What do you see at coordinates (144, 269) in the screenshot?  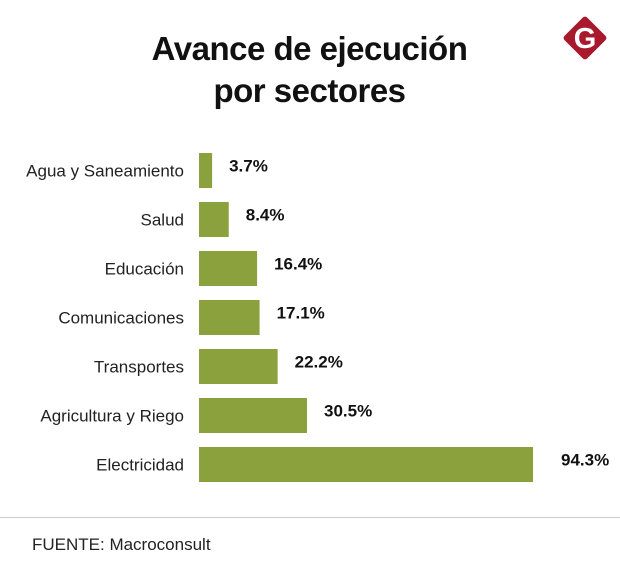 I see `category-label: Educación` at bounding box center [144, 269].